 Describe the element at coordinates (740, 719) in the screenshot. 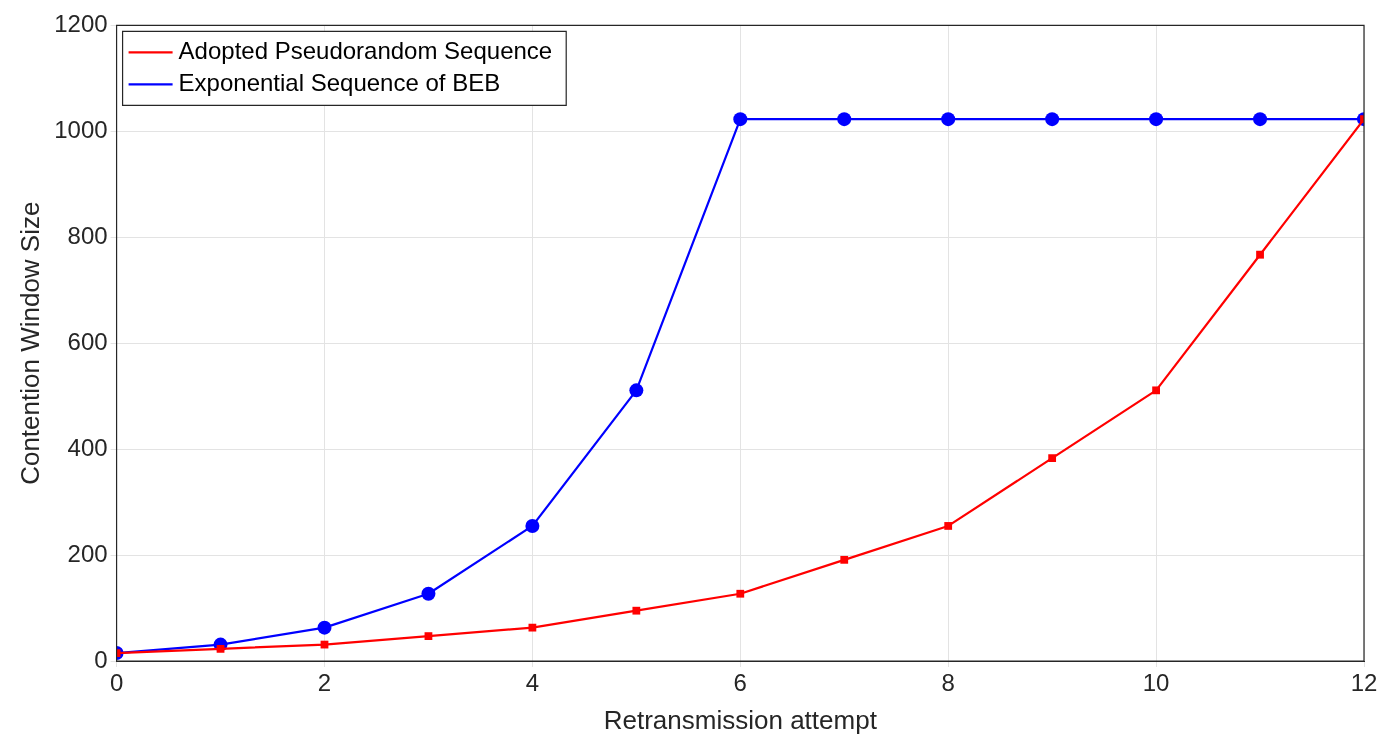

I see `x-axis-title: Retransmission attempt` at that location.